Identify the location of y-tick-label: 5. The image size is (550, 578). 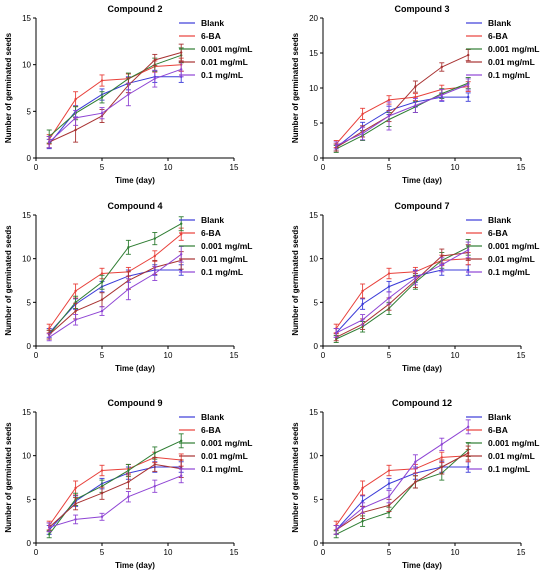
(316, 123).